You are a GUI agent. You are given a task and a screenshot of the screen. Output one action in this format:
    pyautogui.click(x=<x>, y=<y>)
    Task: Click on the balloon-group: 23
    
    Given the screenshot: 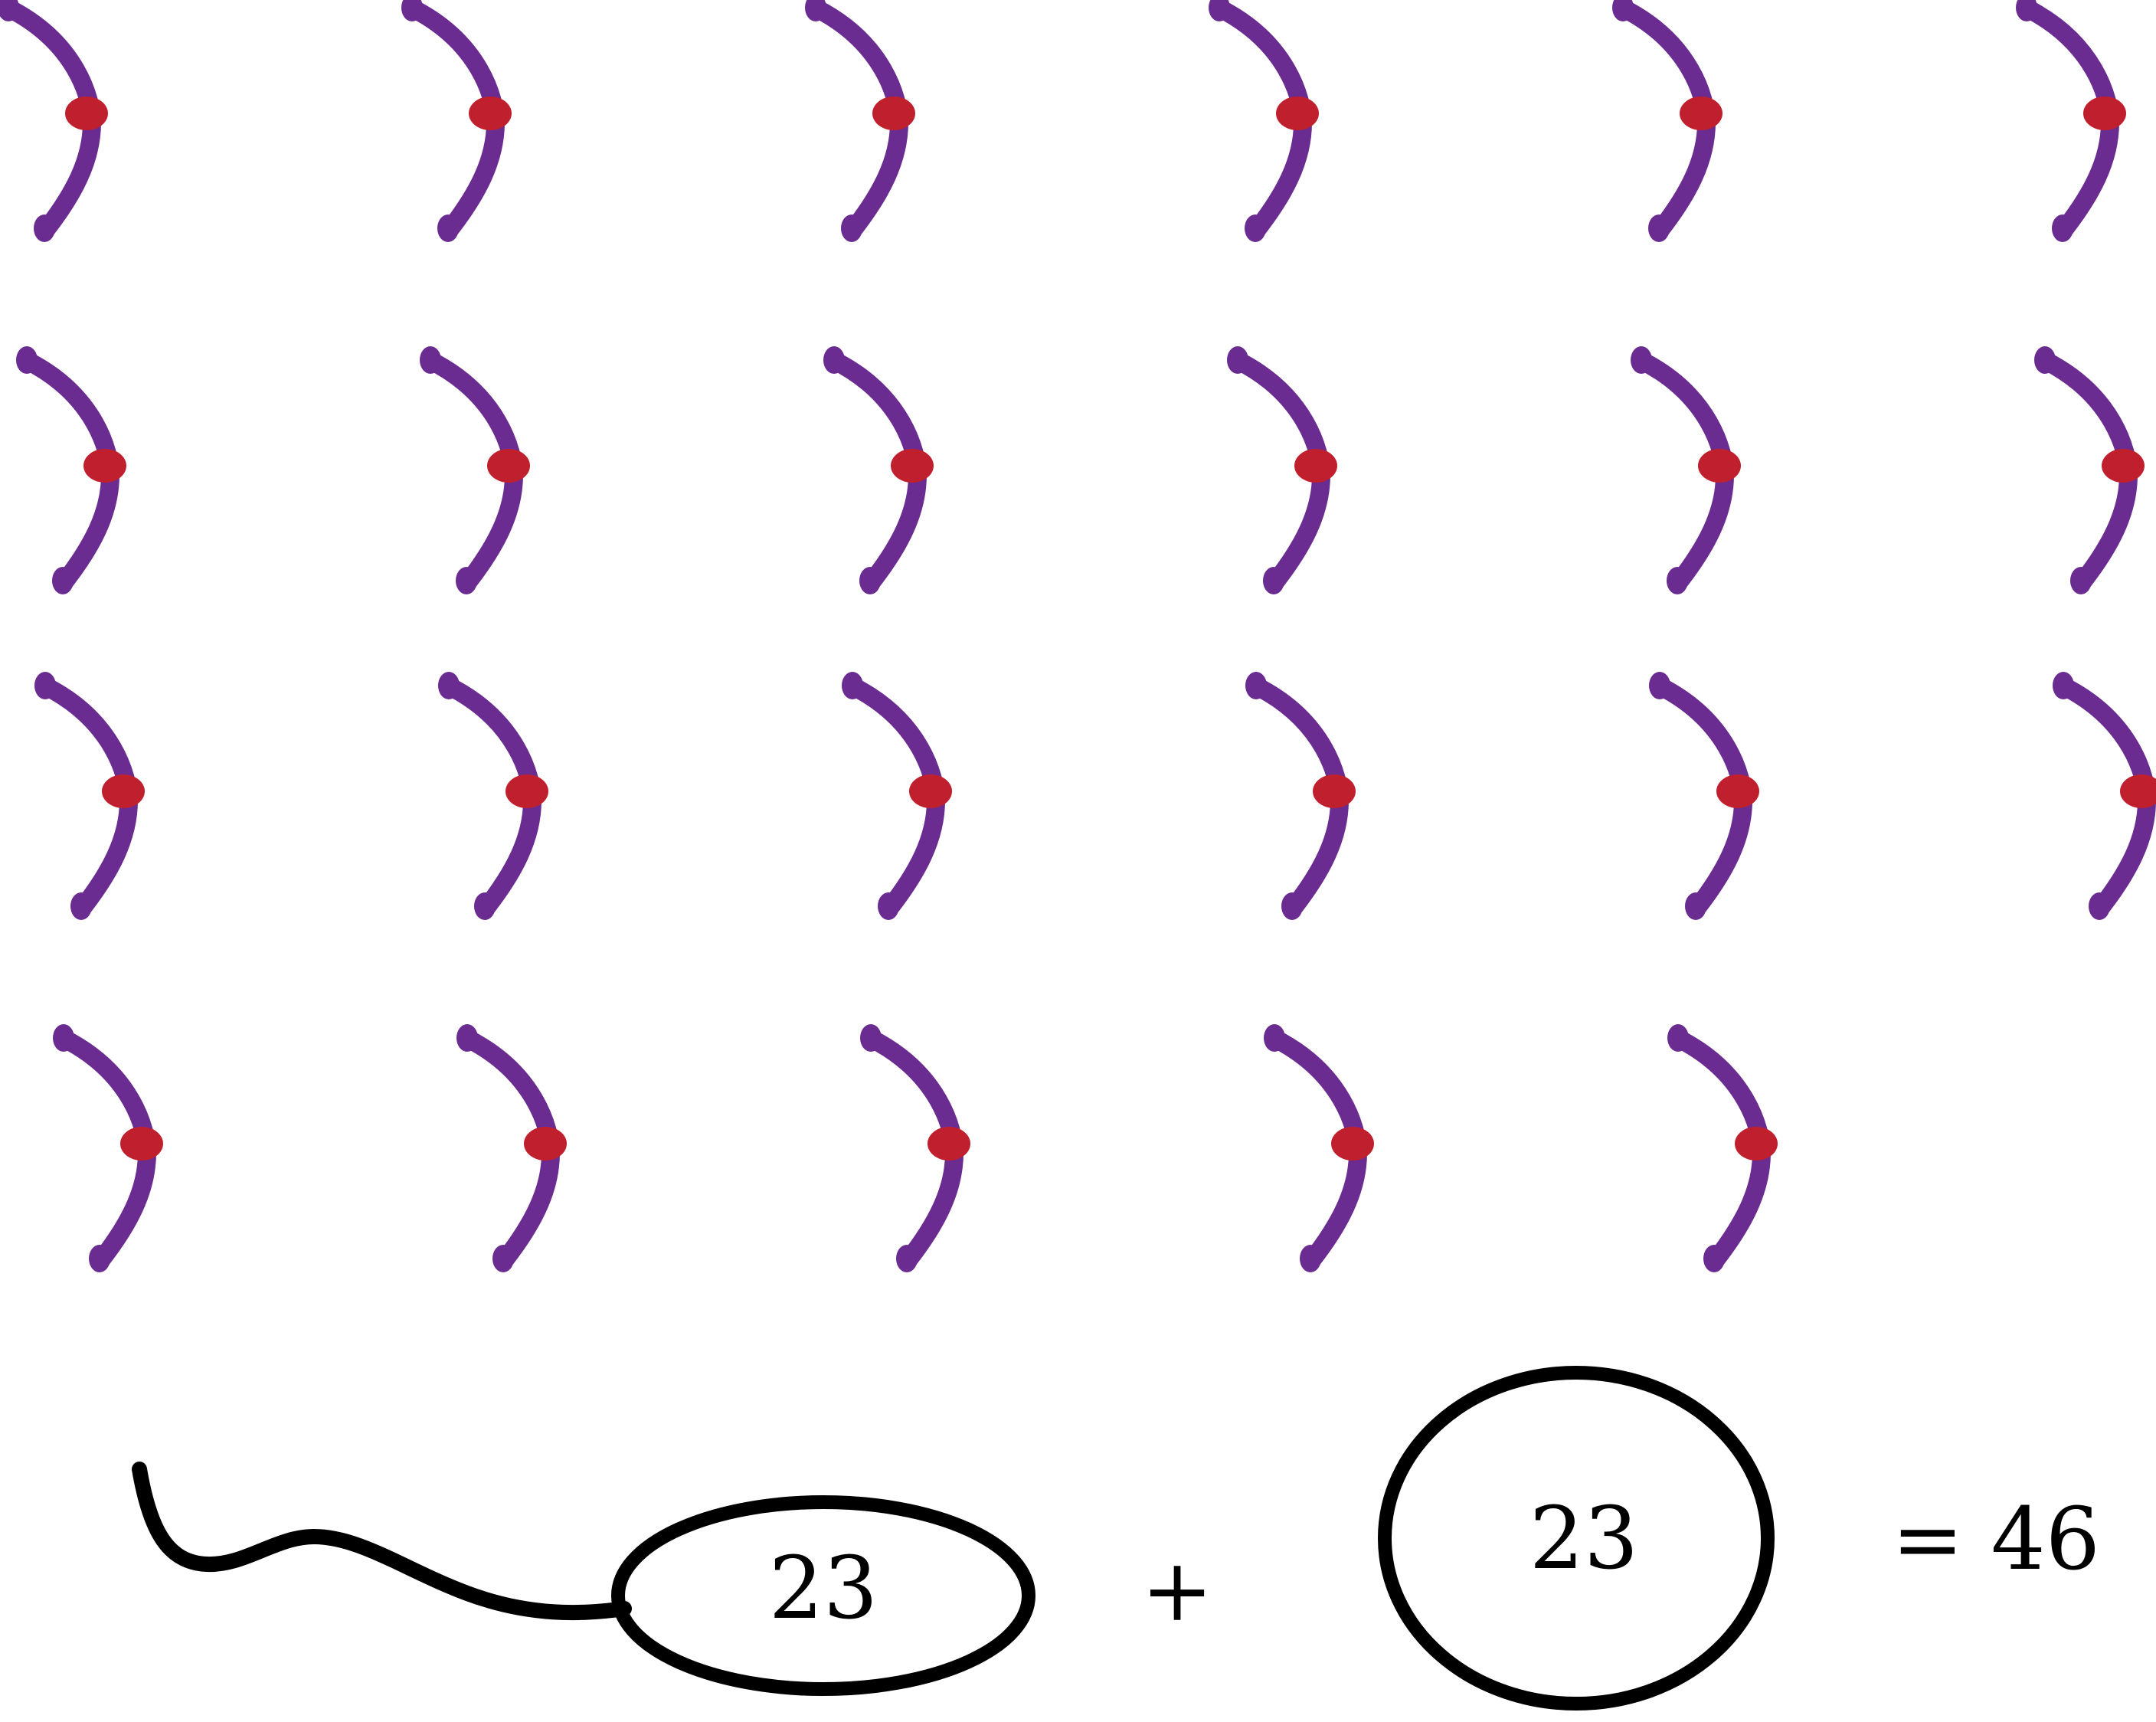 What is the action you would take?
    pyautogui.click(x=584, y=1579)
    